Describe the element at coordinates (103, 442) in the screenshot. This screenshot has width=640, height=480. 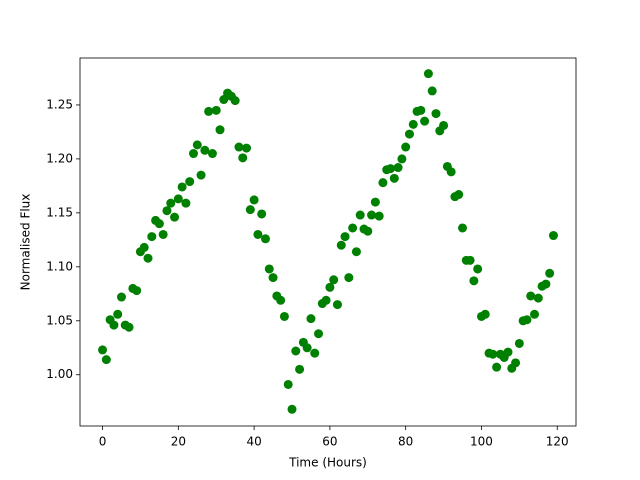
I see `x-tick-label: 0` at that location.